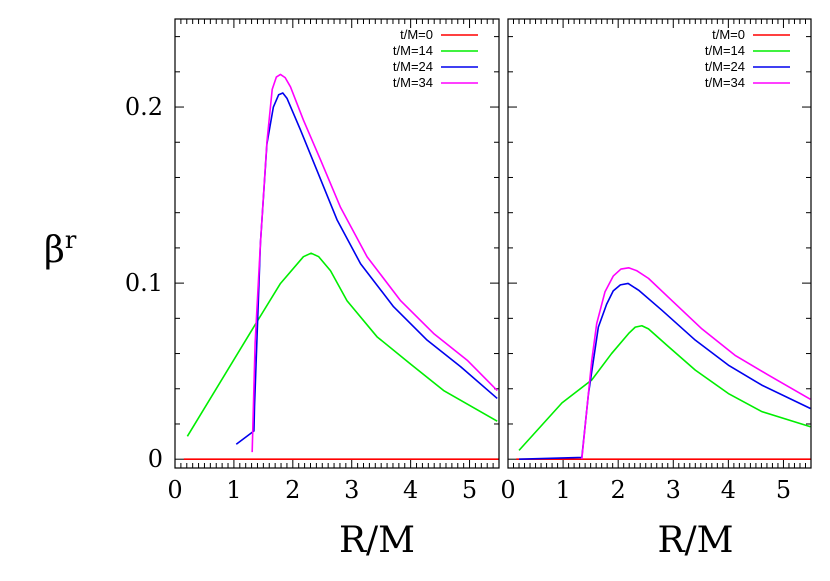 The image size is (830, 581). What do you see at coordinates (144, 107) in the screenshot?
I see `y-tick-label: 0.2` at bounding box center [144, 107].